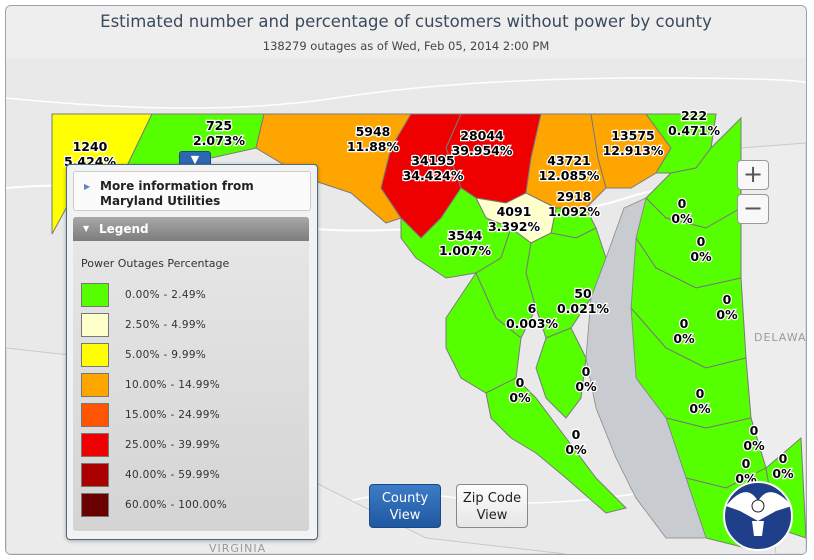 The width and height of the screenshot is (814, 560). I want to click on legend-label: 5.00% - 9.99%, so click(166, 355).